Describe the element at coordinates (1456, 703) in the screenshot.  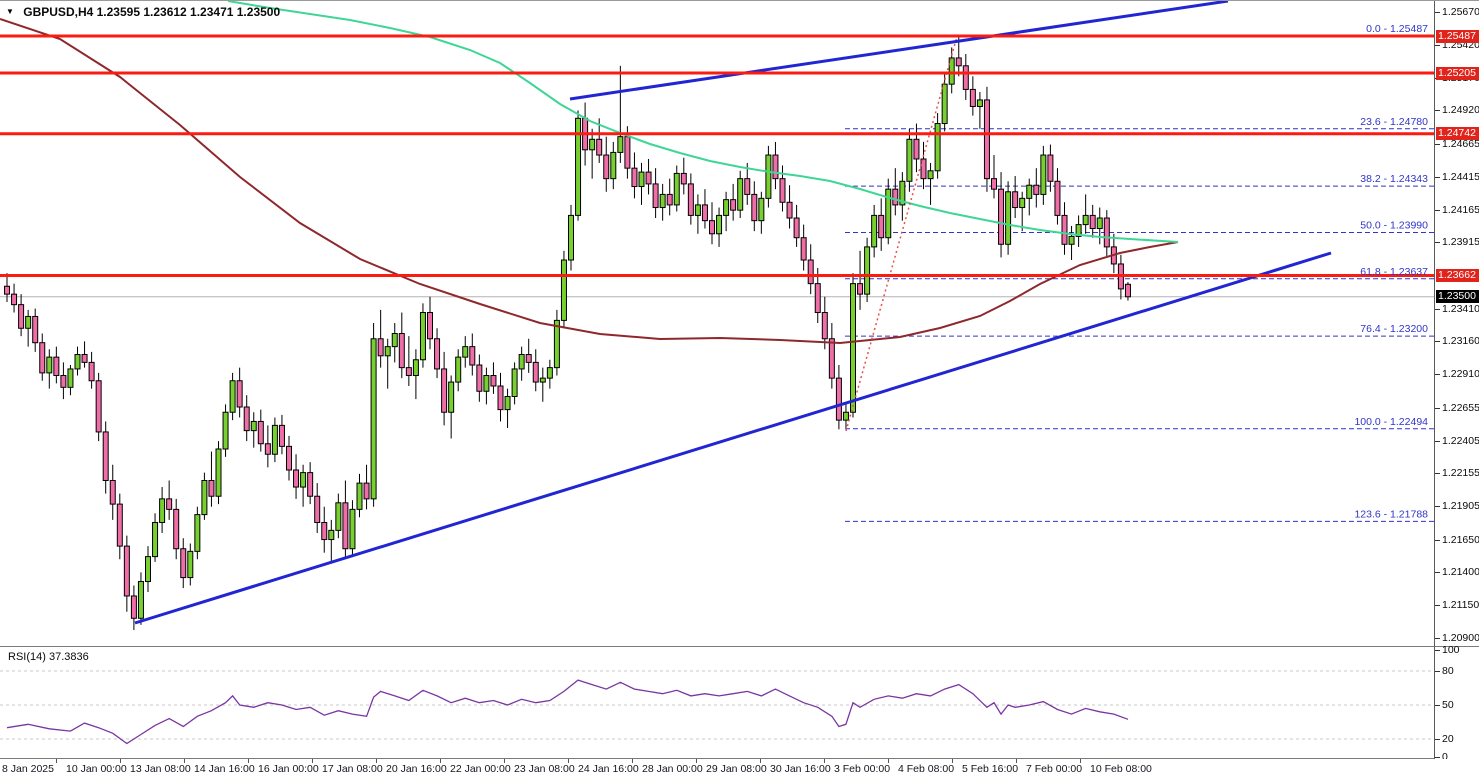
I see `rsi-scale-axis: 100 80 50 20 0` at that location.